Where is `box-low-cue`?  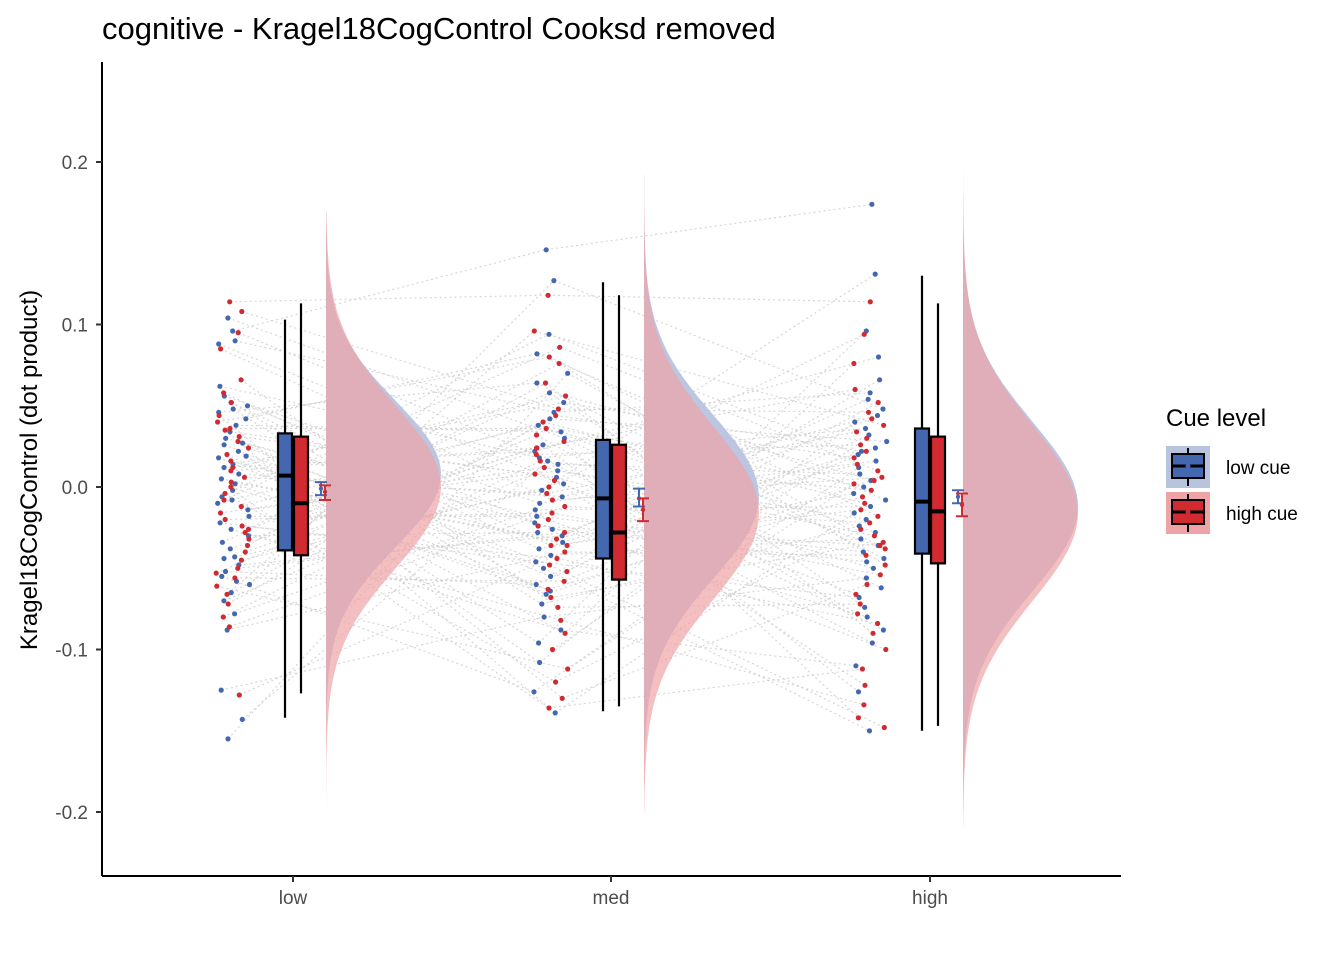
box-low-cue is located at coordinates (922, 491).